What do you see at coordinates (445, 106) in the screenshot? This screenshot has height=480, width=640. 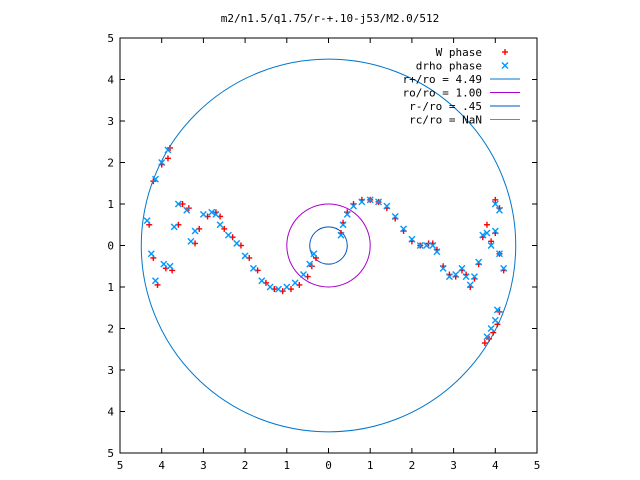 I see `legend-label: r-/ro = .45` at bounding box center [445, 106].